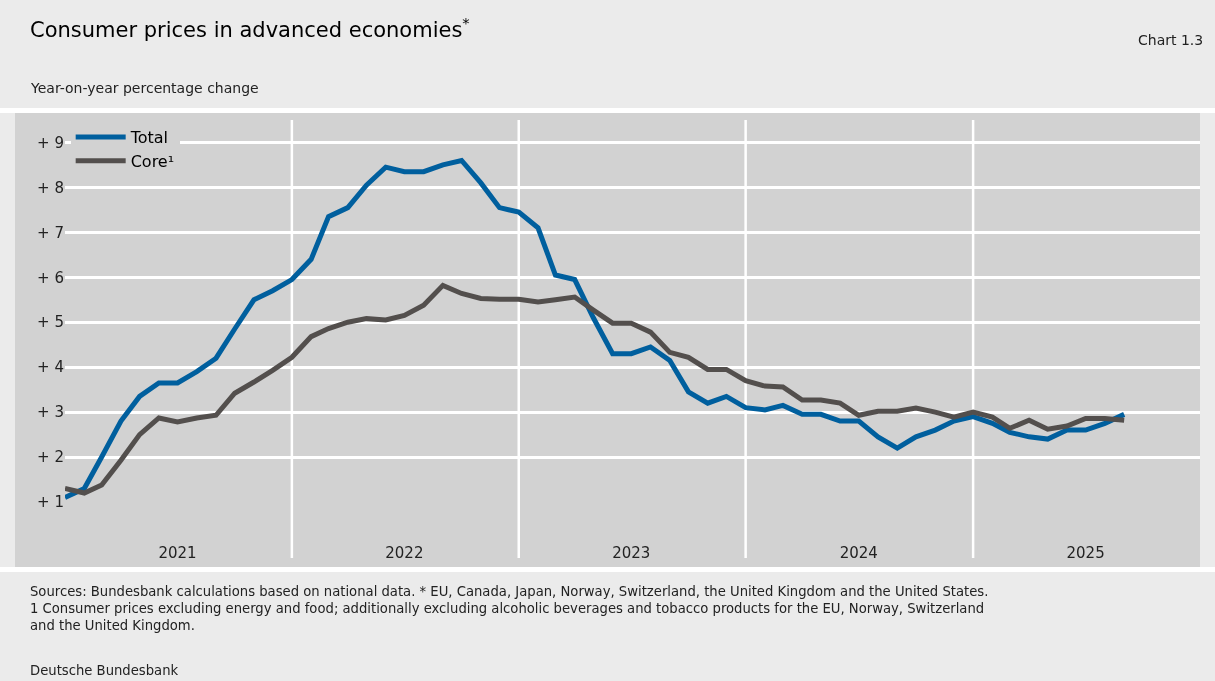 The height and width of the screenshot is (681, 1215). What do you see at coordinates (50, 412) in the screenshot?
I see `y-tick-label: + 3` at bounding box center [50, 412].